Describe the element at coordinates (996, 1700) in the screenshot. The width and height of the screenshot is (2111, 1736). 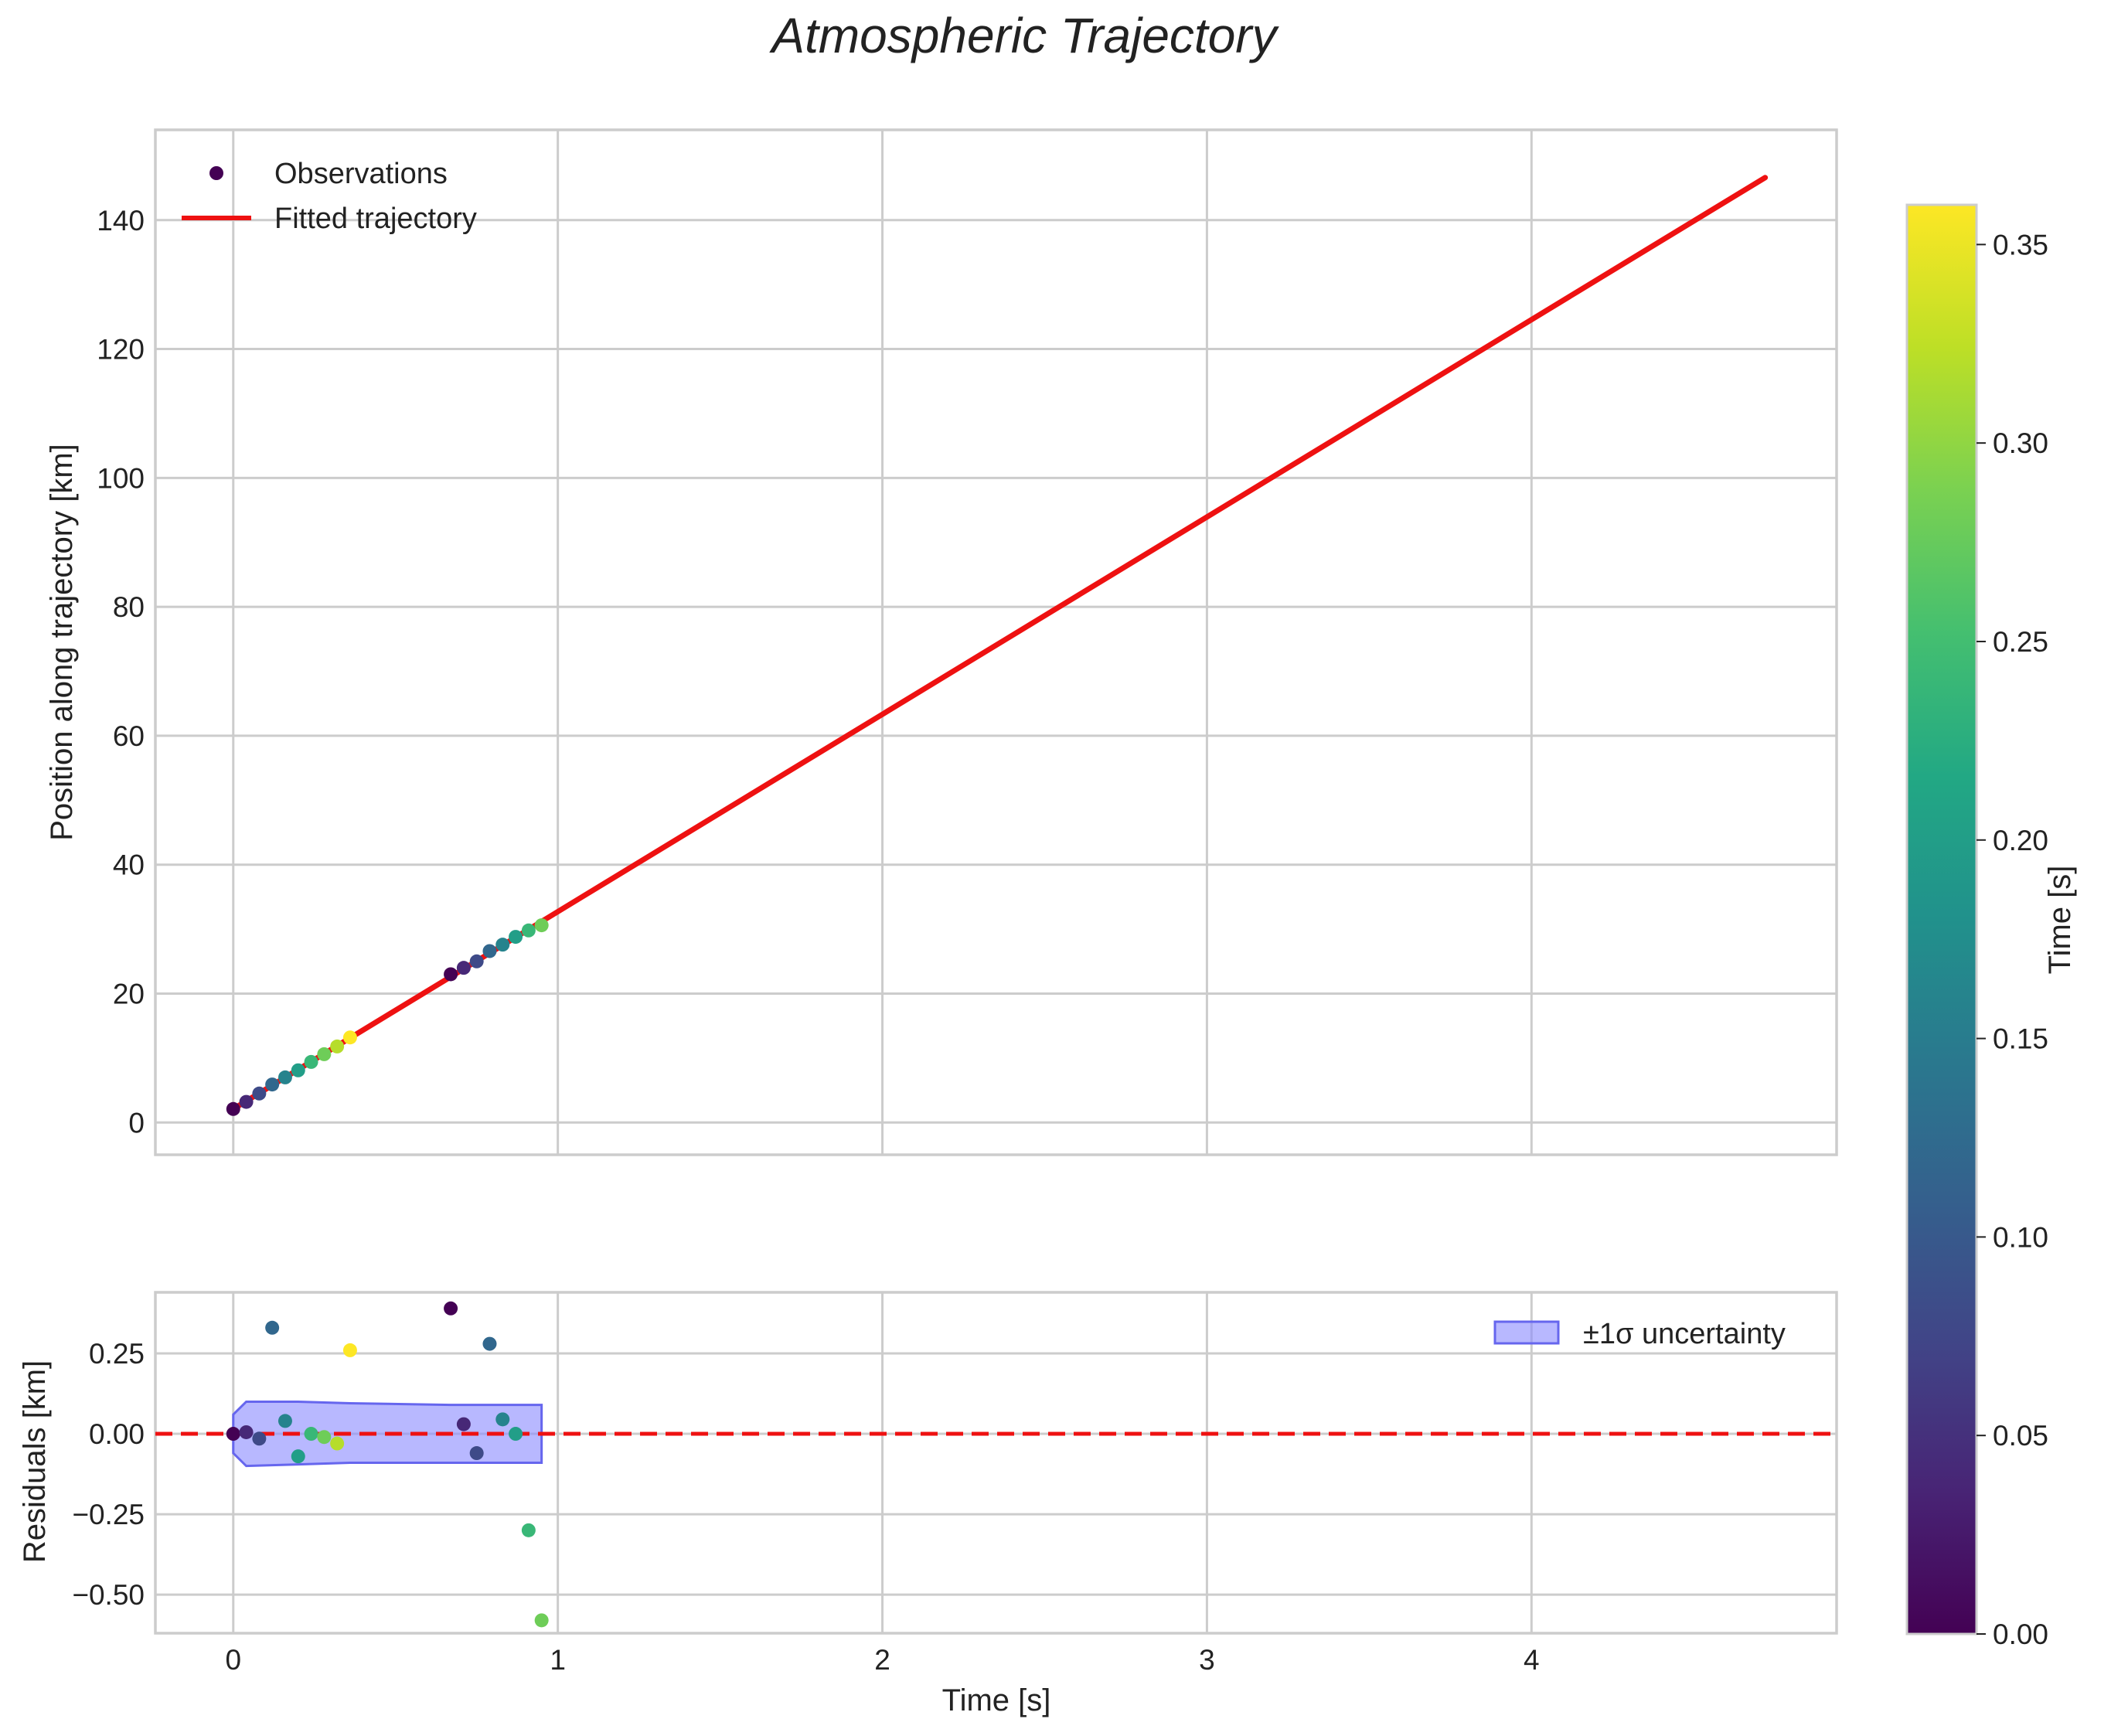
I see `x-axis-label: Time [s]` at that location.